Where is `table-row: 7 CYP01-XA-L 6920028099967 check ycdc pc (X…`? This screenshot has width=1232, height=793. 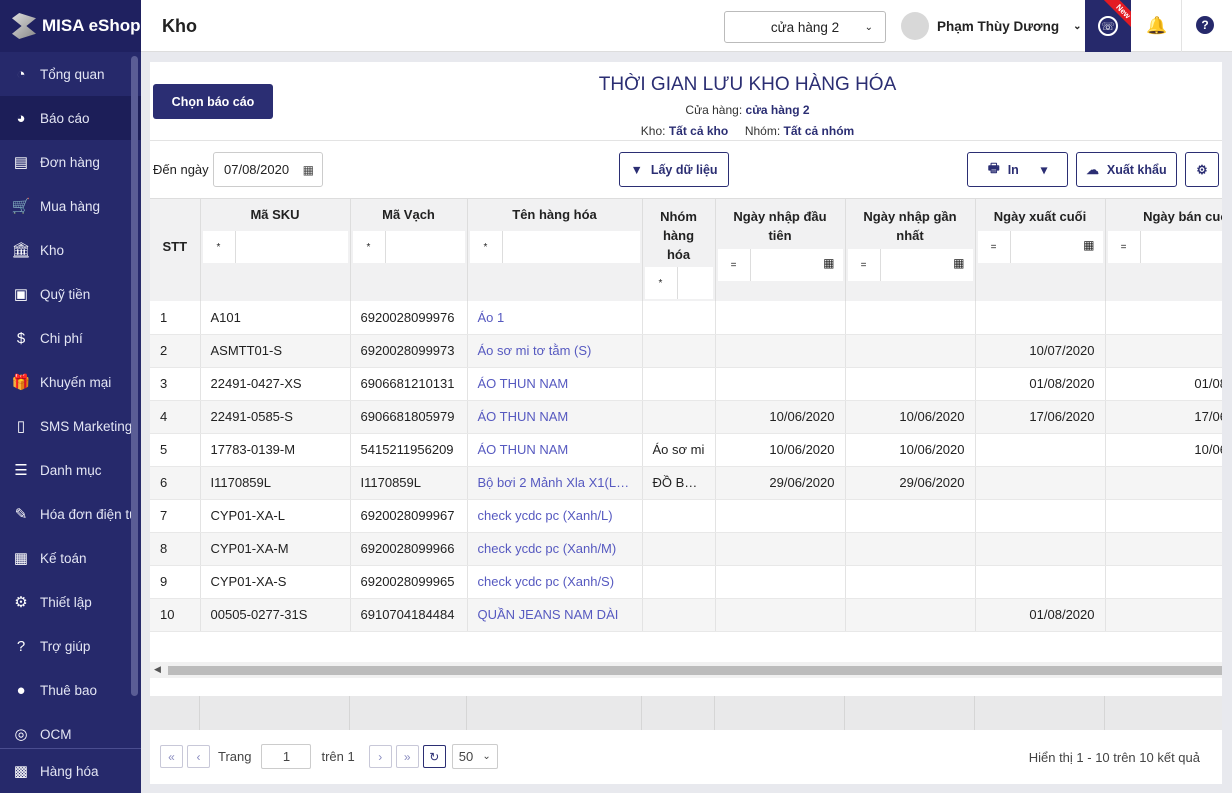
table-row: 7 CYP01-XA-L 6920028099967 check ycdc pc (X… is located at coordinates (686, 516).